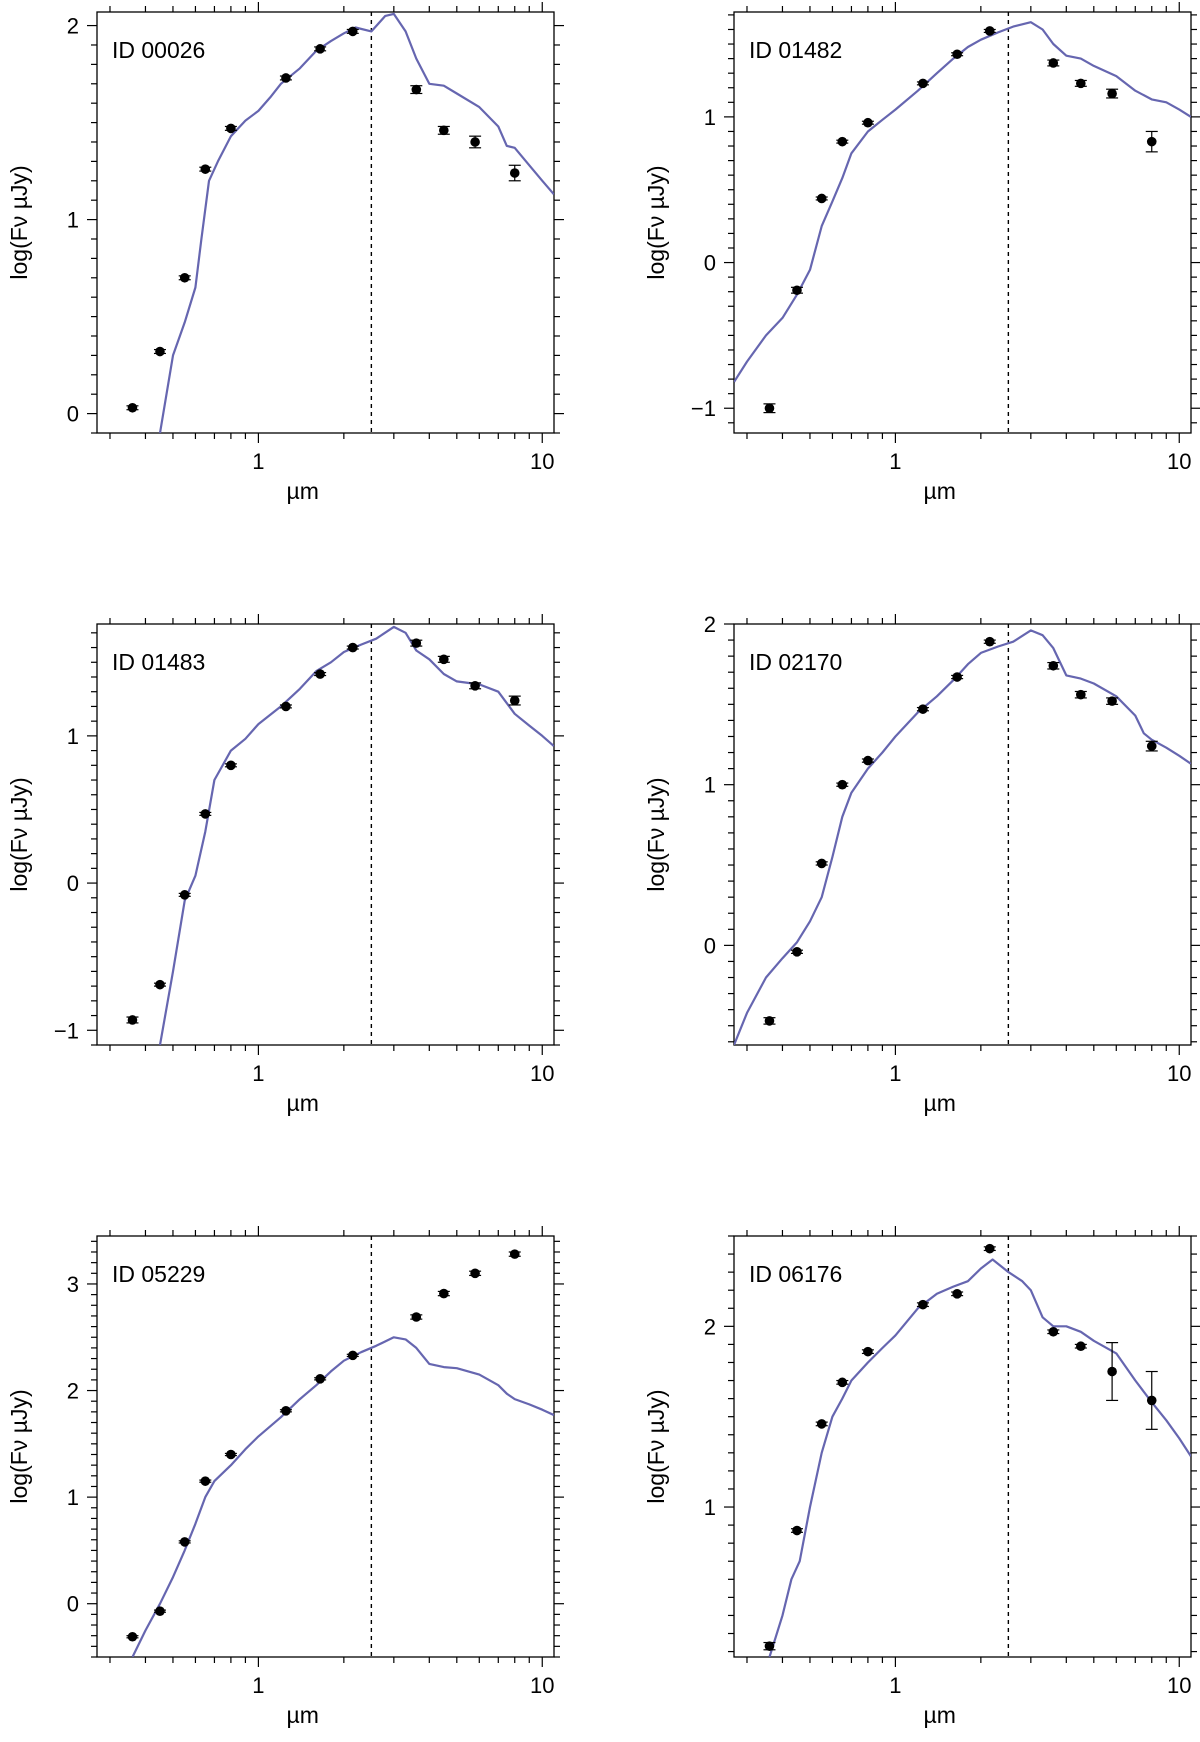 This screenshot has width=1200, height=1742. What do you see at coordinates (73, 1284) in the screenshot?
I see `y-tick-label: 3` at bounding box center [73, 1284].